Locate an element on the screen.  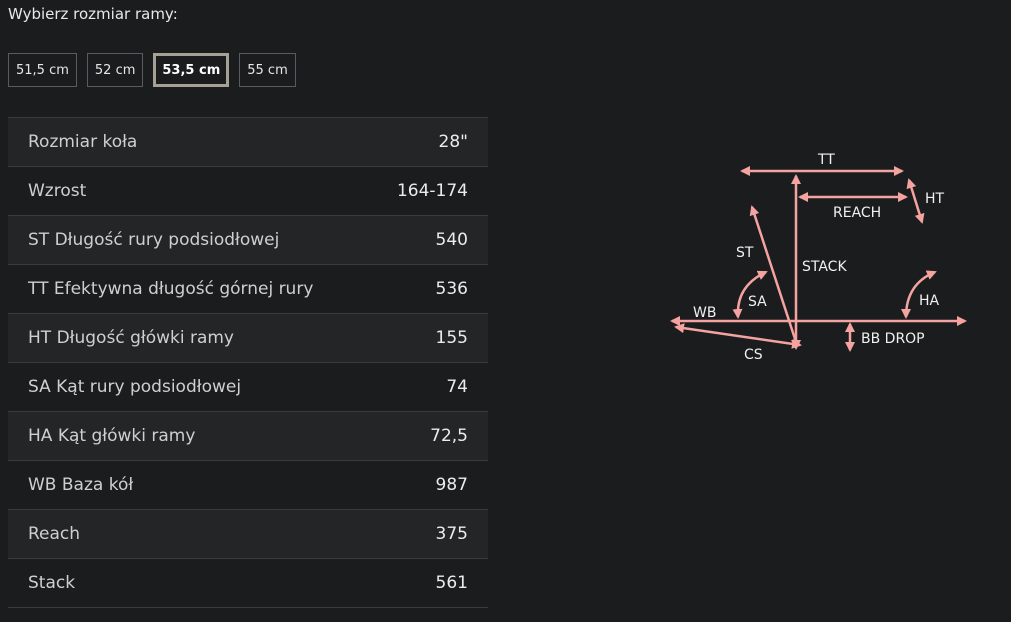
spec-label: Reach is located at coordinates (54, 534).